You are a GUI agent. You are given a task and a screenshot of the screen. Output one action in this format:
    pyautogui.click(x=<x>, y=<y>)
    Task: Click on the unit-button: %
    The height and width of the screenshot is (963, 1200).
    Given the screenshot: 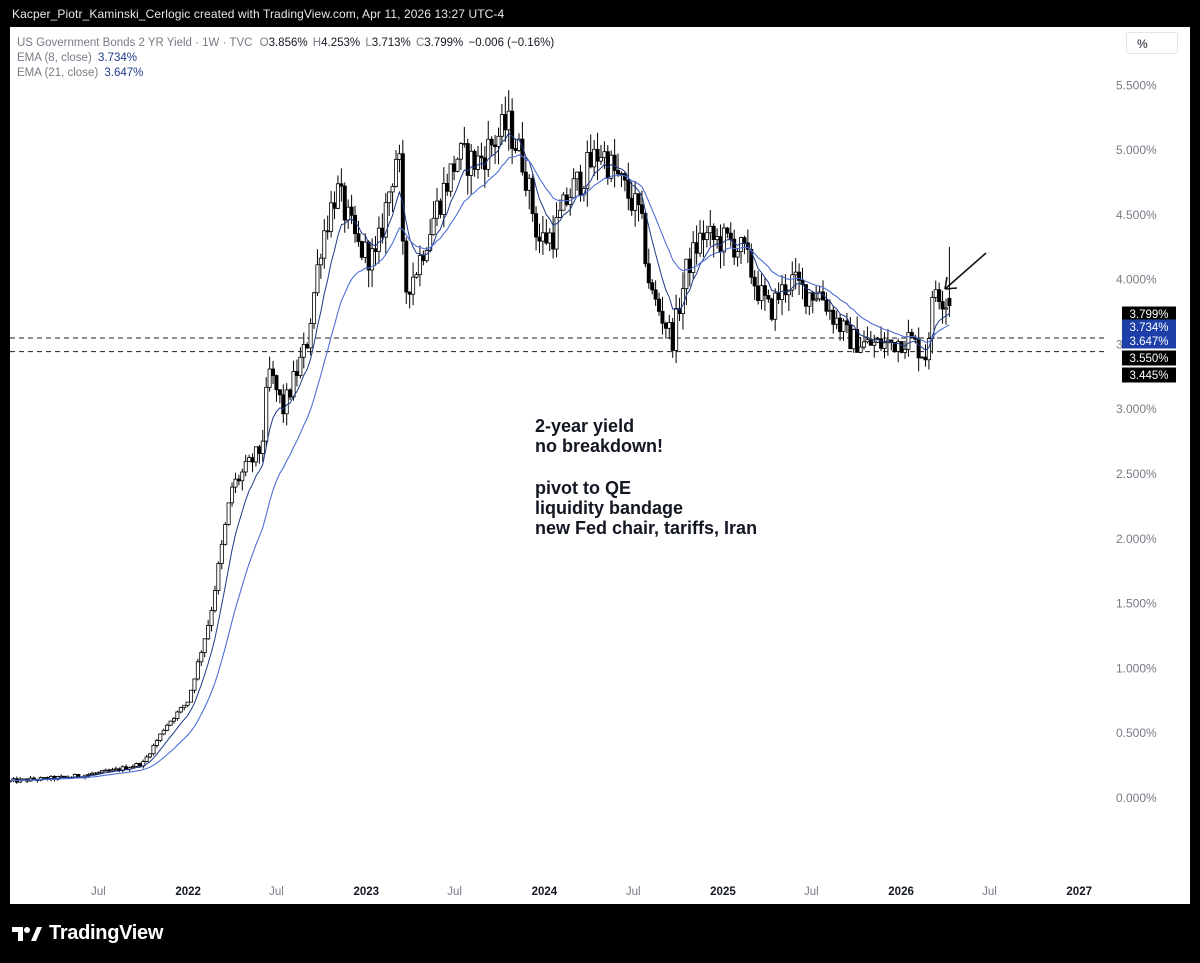 What is the action you would take?
    pyautogui.click(x=1152, y=43)
    